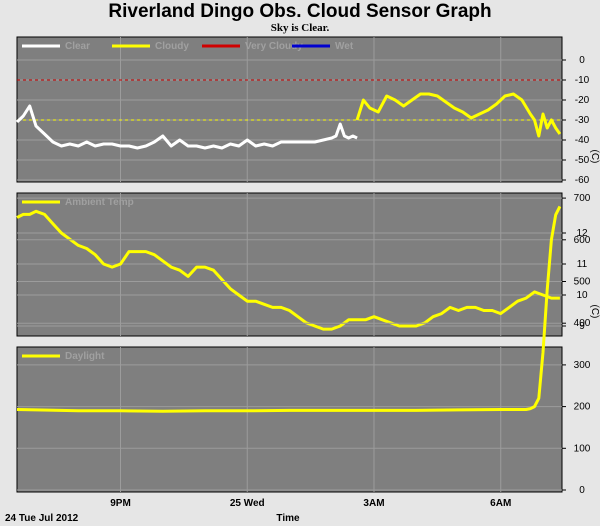 The height and width of the screenshot is (526, 600). What do you see at coordinates (594, 312) in the screenshot?
I see `ambient-temp-y-unit: (C)` at bounding box center [594, 312].